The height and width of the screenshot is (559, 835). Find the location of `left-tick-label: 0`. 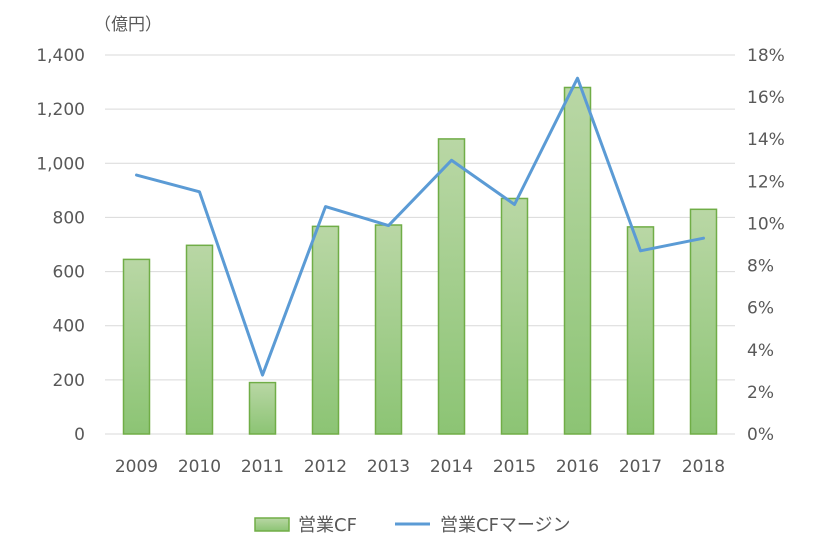

left-tick-label: 0 is located at coordinates (79, 435).